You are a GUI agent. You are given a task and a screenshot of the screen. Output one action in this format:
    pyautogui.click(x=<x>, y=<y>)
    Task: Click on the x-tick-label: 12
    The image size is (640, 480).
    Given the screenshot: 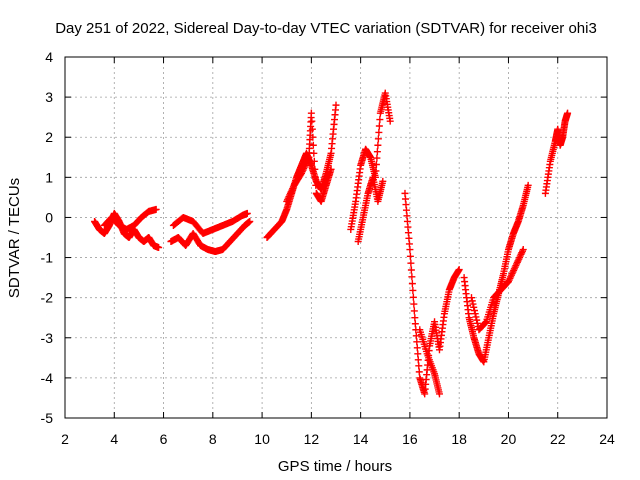 What is the action you would take?
    pyautogui.click(x=312, y=439)
    